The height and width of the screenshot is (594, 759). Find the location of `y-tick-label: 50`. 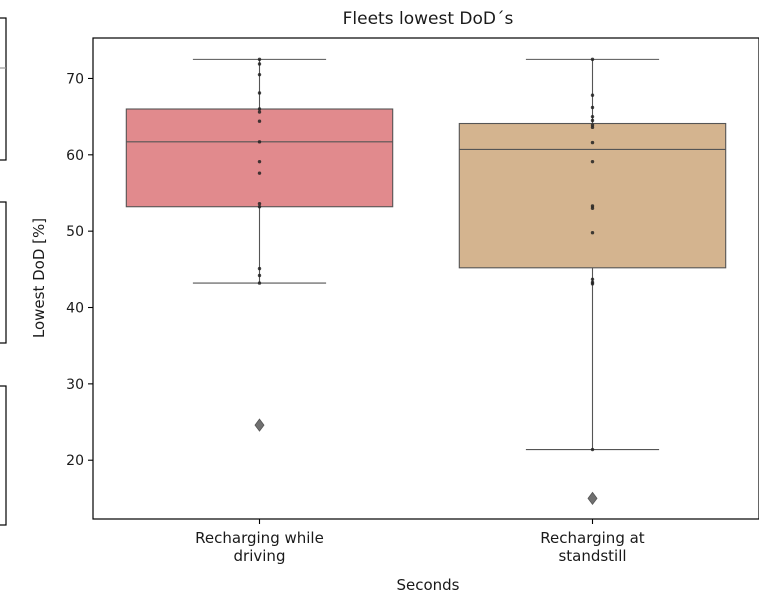

y-tick-label: 50 is located at coordinates (75, 232).